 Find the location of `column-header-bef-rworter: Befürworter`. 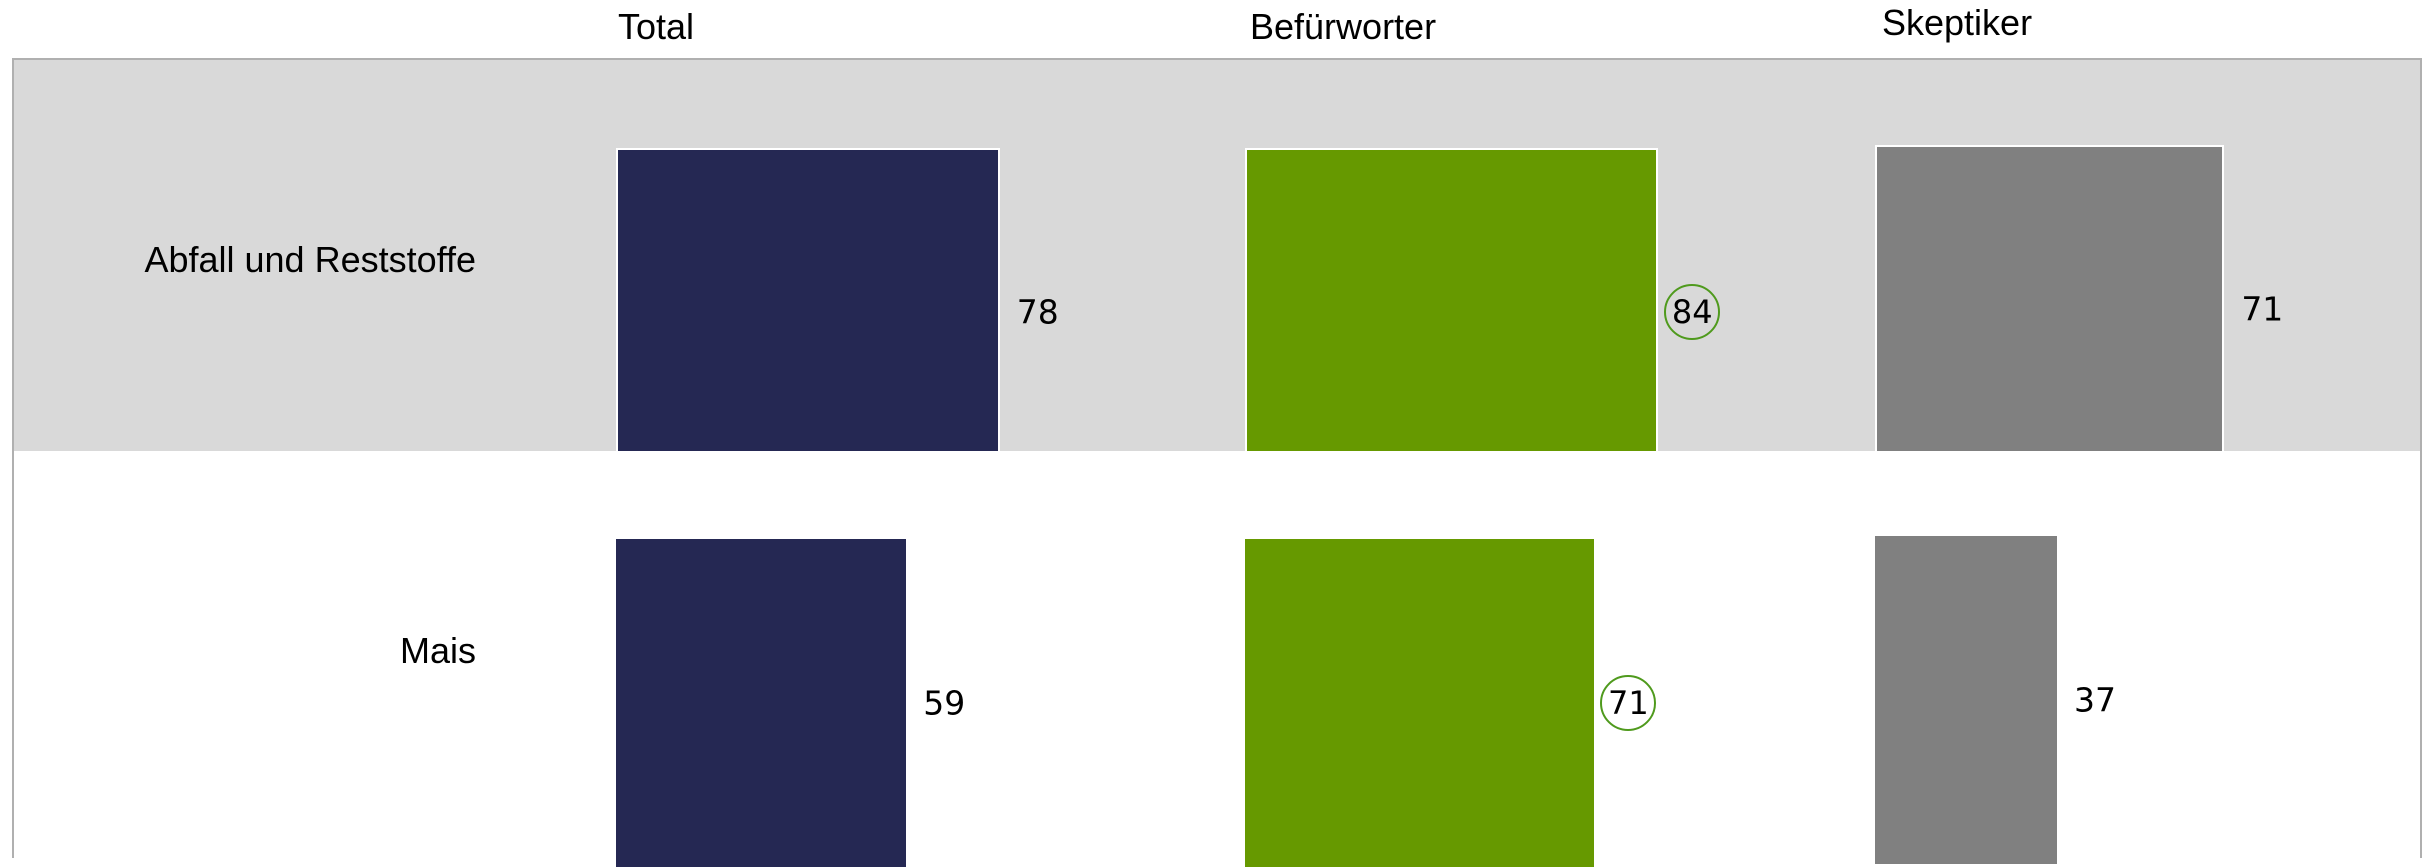

column-header-bef-rworter: Befürworter is located at coordinates (1343, 26).